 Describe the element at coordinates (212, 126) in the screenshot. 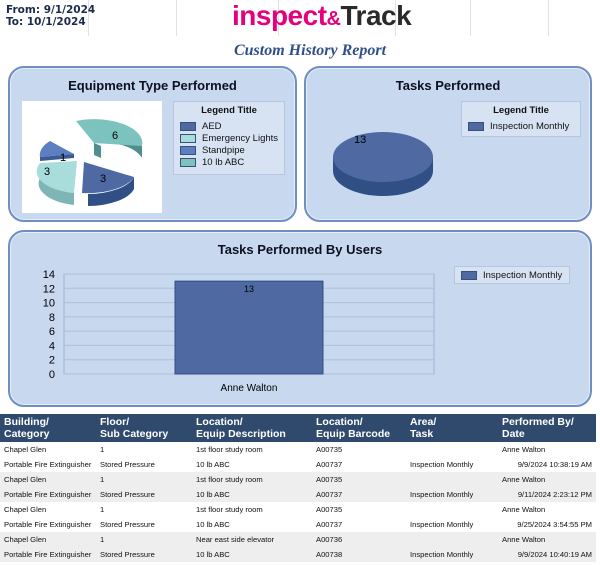

I see `legend-label: AED` at that location.